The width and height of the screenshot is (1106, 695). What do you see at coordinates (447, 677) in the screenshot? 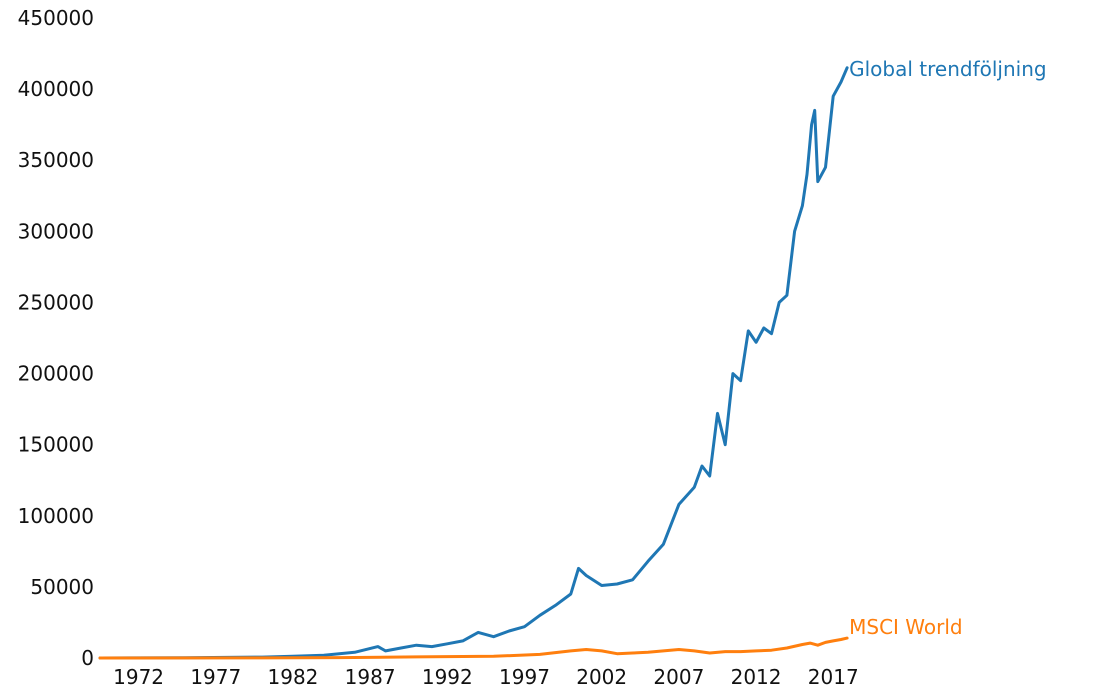
I see `x-tick-label: 1992` at bounding box center [447, 677].